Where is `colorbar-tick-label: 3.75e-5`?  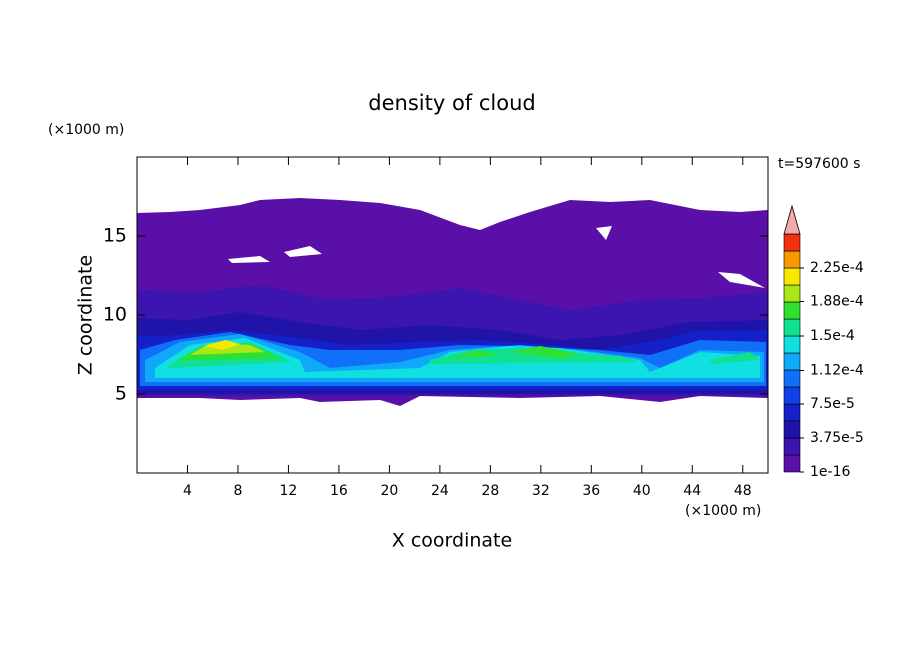
colorbar-tick-label: 3.75e-5 is located at coordinates (837, 438).